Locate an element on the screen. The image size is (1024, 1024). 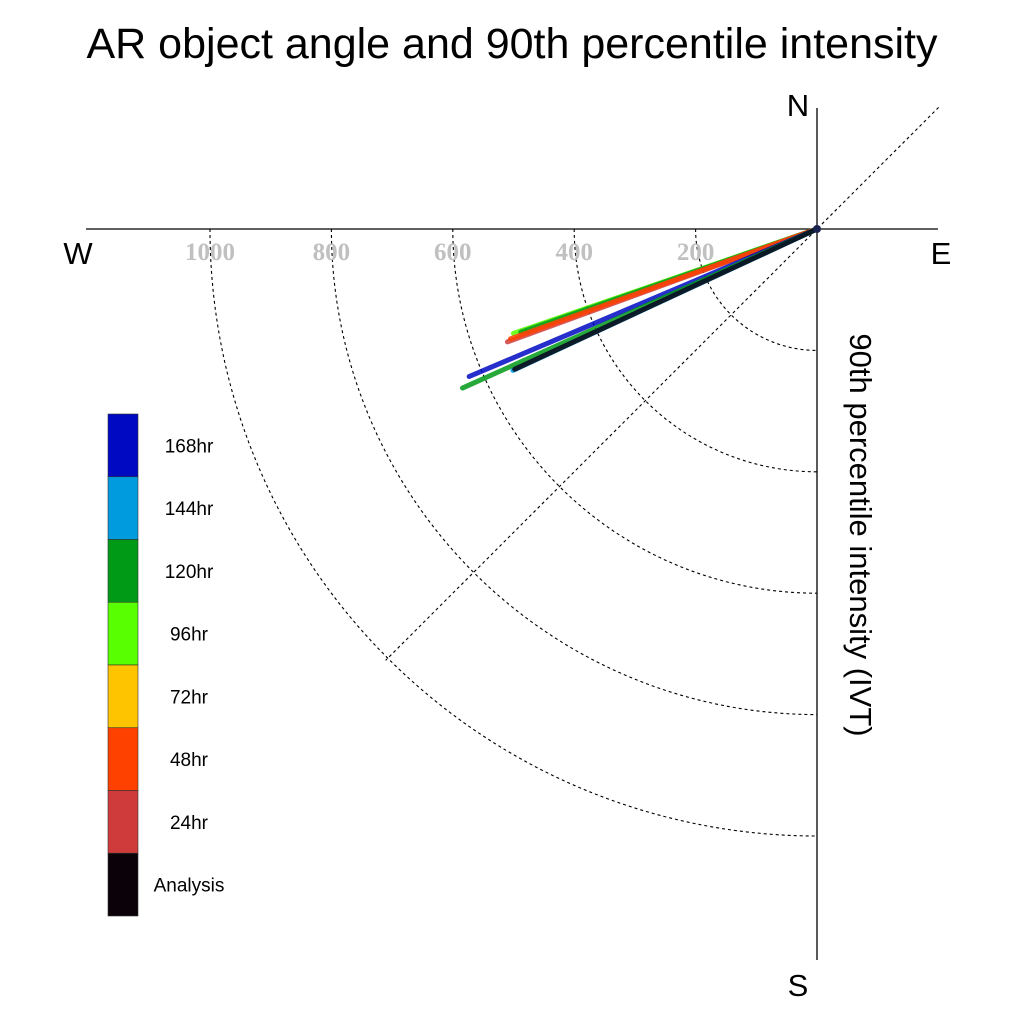
legend-label: Analysis is located at coordinates (189, 886).